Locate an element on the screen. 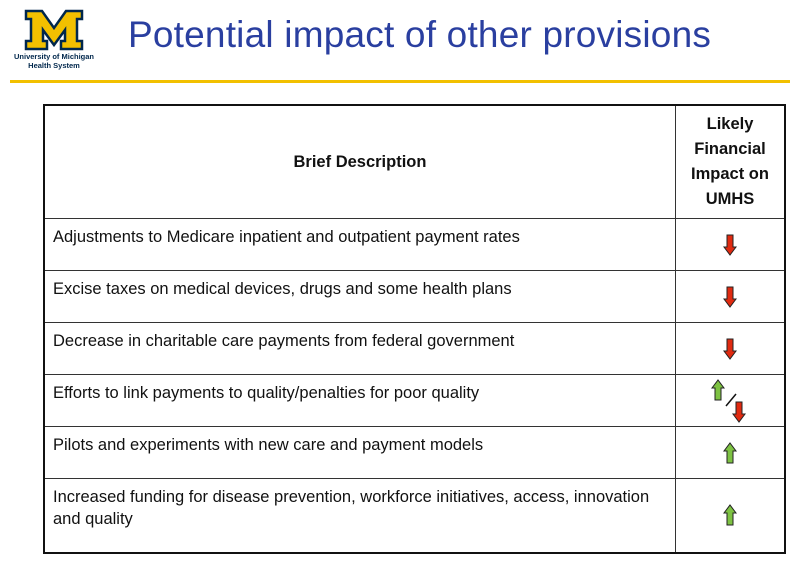  title-rule is located at coordinates (400, 81).